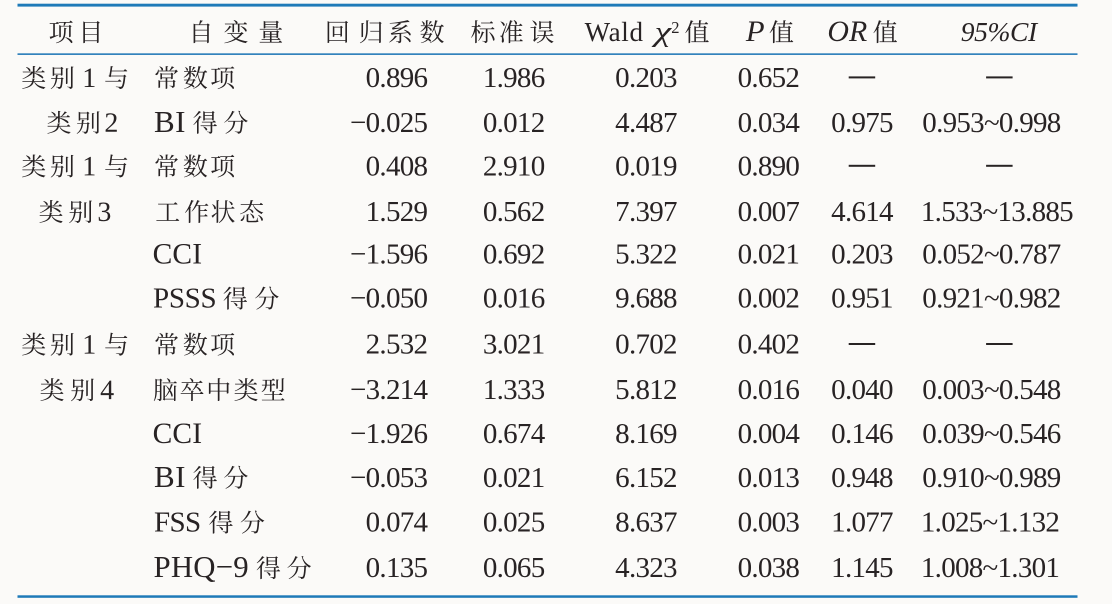 The image size is (1112, 604). I want to click on svg-text: 4.614, so click(862, 212).